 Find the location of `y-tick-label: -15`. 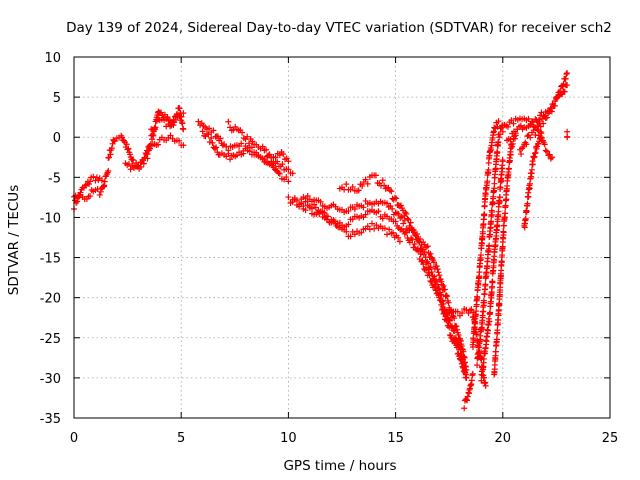

y-tick-label: -15 is located at coordinates (50, 259).